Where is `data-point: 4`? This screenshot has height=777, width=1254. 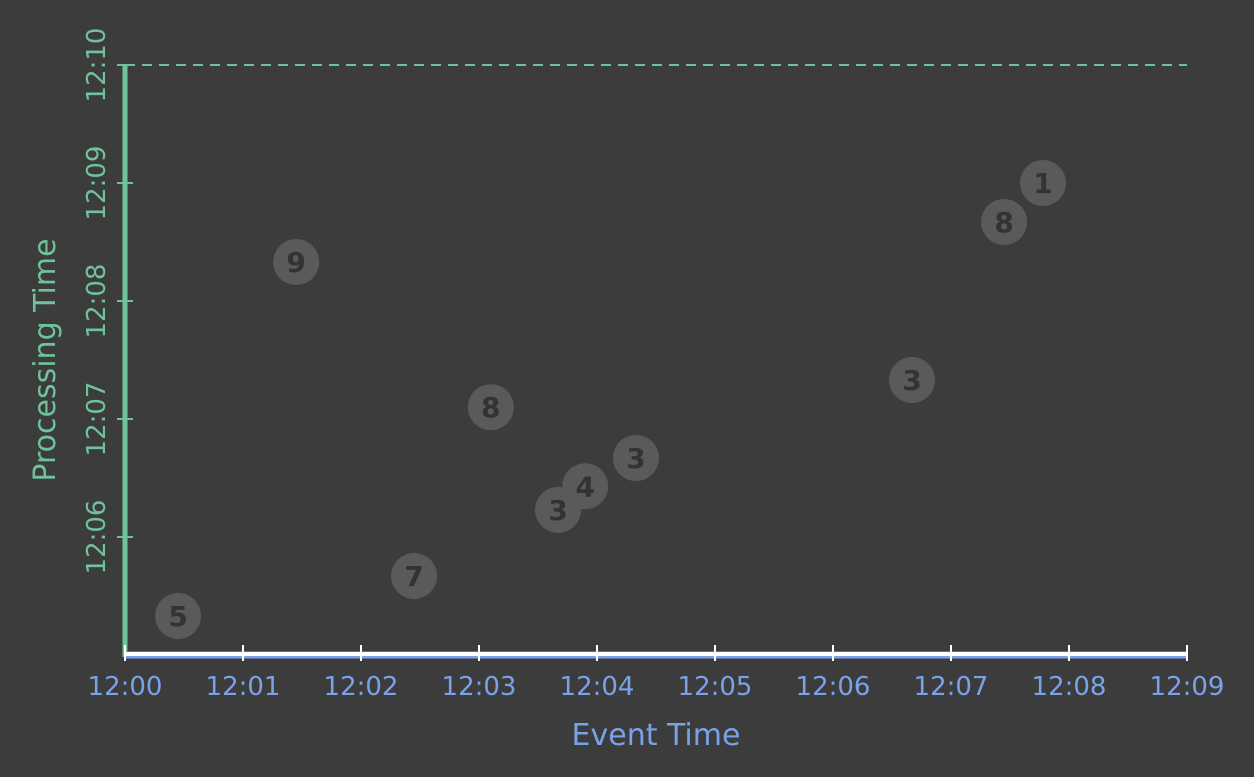 data-point: 4 is located at coordinates (585, 486).